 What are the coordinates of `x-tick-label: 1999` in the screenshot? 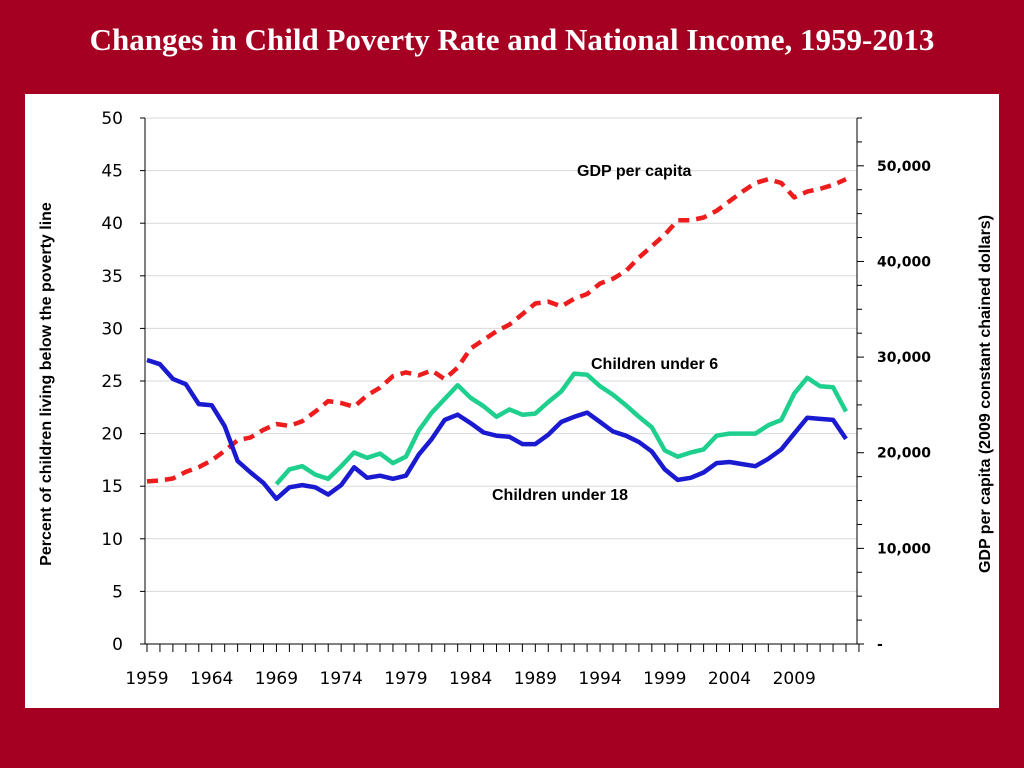 It's located at (664, 679).